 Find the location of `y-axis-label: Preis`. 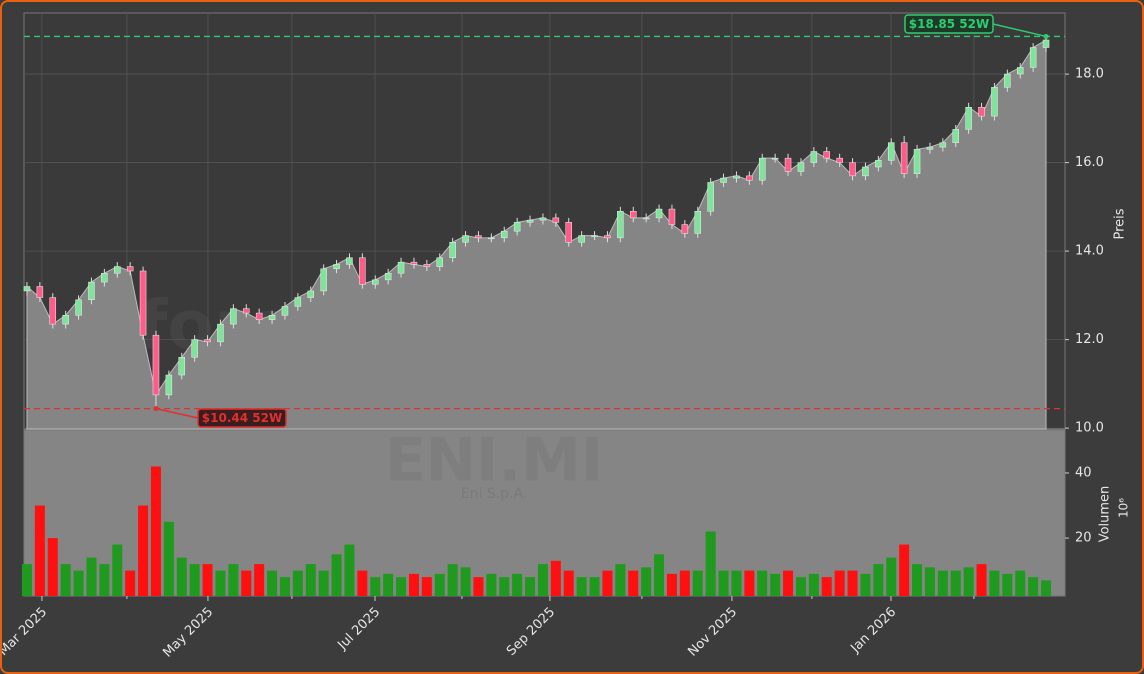

y-axis-label: Preis is located at coordinates (1120, 223).